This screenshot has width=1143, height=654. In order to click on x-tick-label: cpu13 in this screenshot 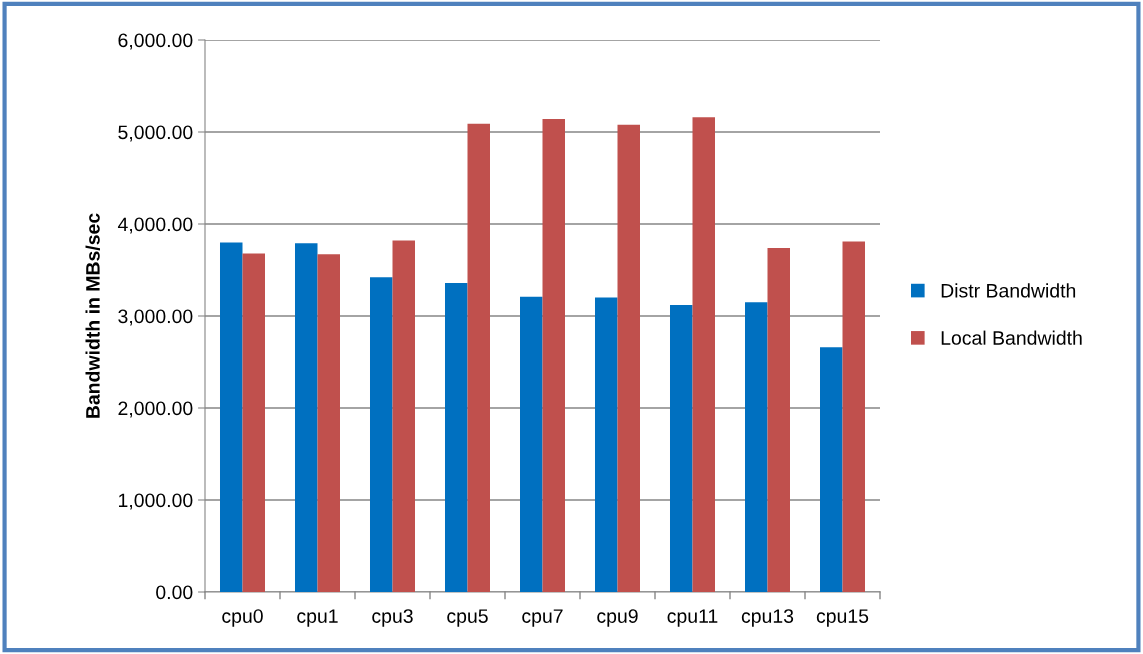, I will do `click(767, 618)`.